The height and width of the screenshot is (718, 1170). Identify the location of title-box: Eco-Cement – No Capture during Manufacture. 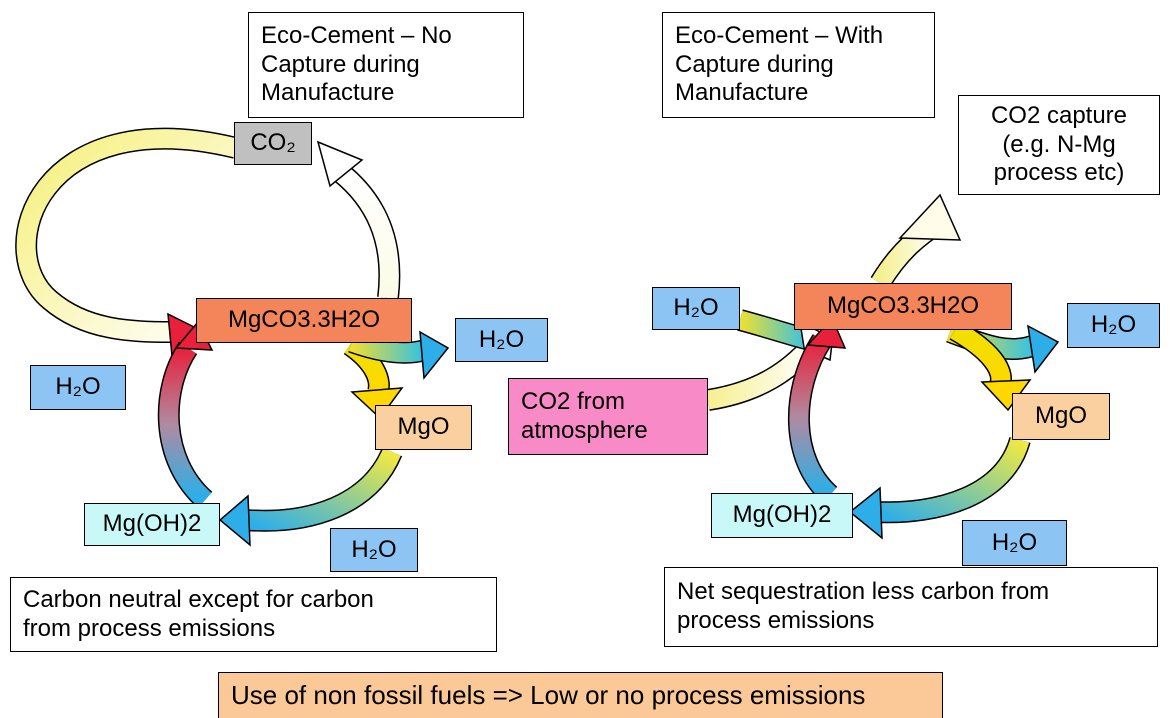
(386, 65).